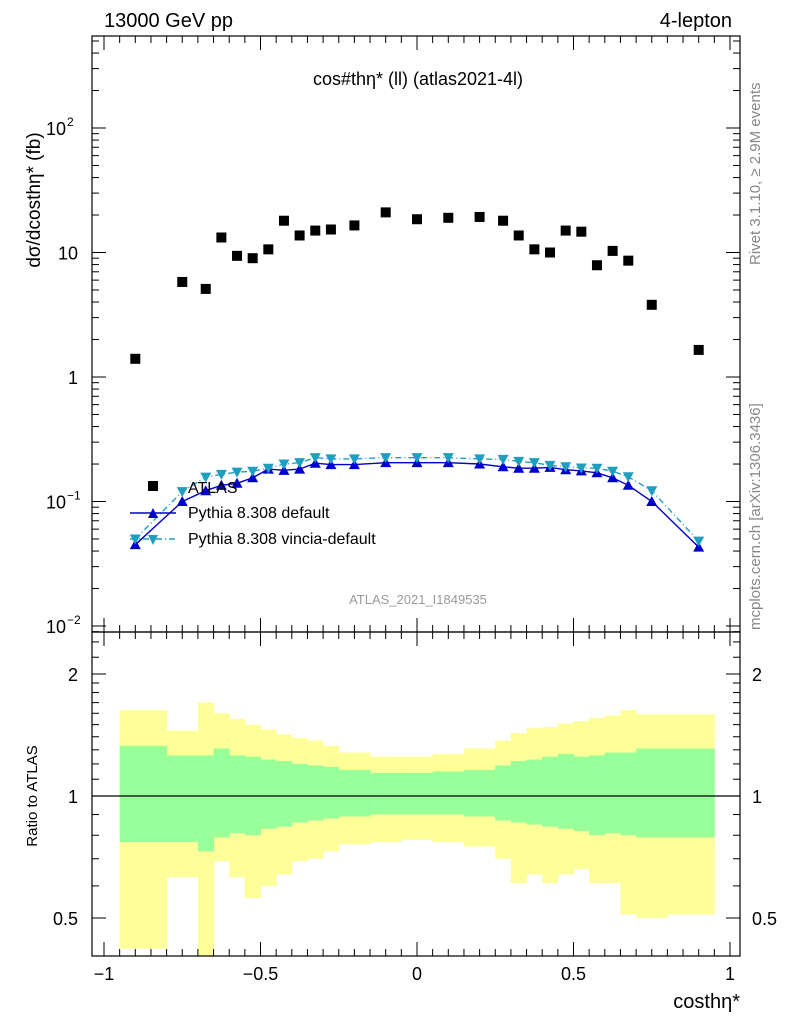  Describe the element at coordinates (696, 21) in the screenshot. I see `header-right: 4-lepton` at that location.